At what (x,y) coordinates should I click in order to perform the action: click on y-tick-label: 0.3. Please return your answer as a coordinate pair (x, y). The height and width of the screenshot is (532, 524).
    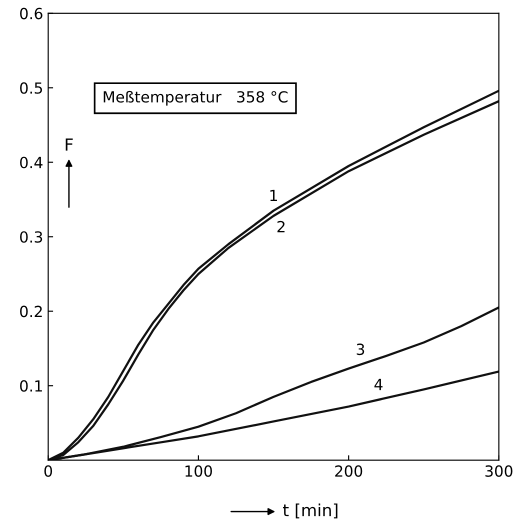
    Looking at the image, I should click on (31, 237).